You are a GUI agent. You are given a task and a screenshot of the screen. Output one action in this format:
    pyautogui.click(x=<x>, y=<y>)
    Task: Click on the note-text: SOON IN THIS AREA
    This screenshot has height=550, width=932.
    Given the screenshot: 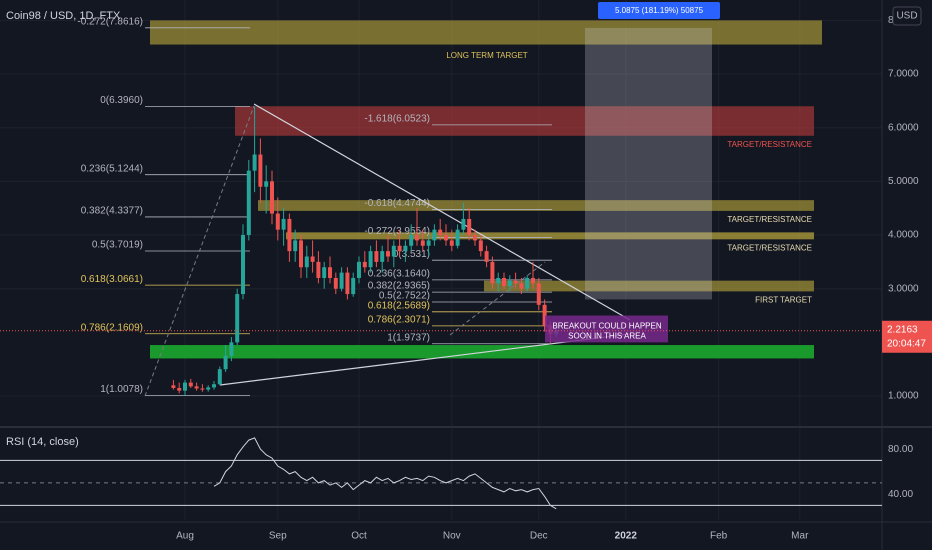 What is the action you would take?
    pyautogui.click(x=607, y=336)
    